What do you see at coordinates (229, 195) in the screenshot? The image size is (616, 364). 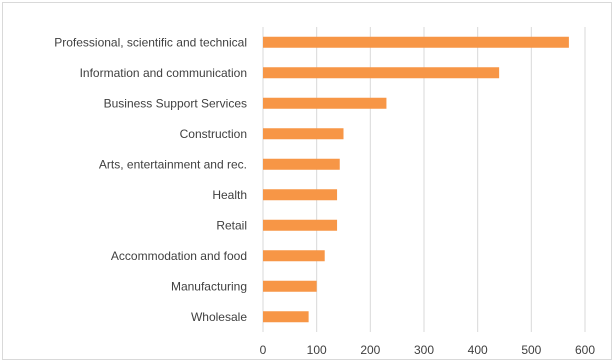 I see `category-label: Health` at bounding box center [229, 195].